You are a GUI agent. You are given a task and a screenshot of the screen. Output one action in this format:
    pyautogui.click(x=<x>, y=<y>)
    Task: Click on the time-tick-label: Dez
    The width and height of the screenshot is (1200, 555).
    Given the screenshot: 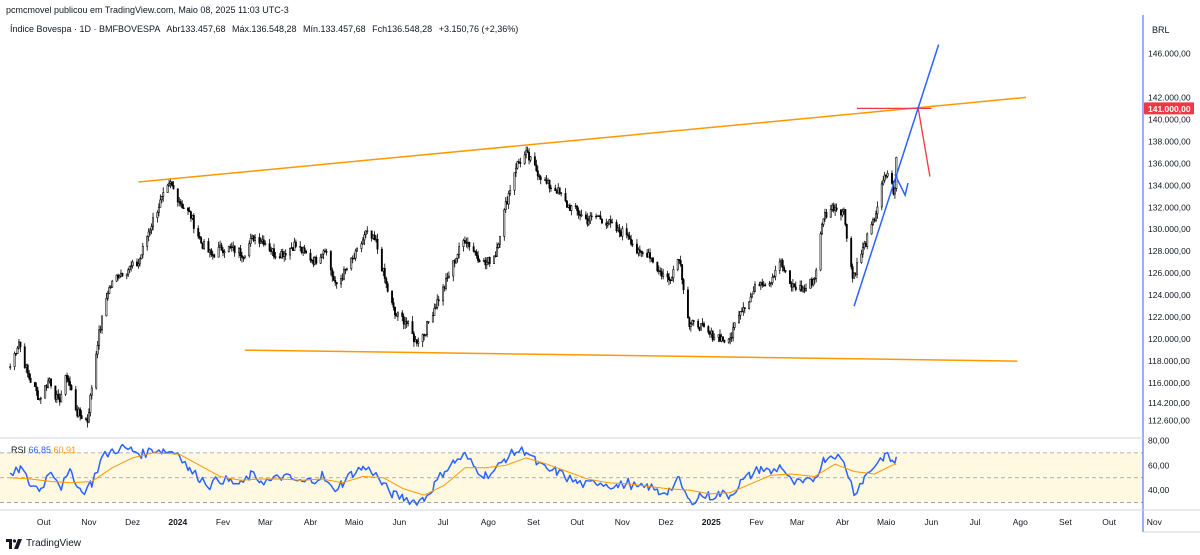 What is the action you would take?
    pyautogui.click(x=132, y=522)
    